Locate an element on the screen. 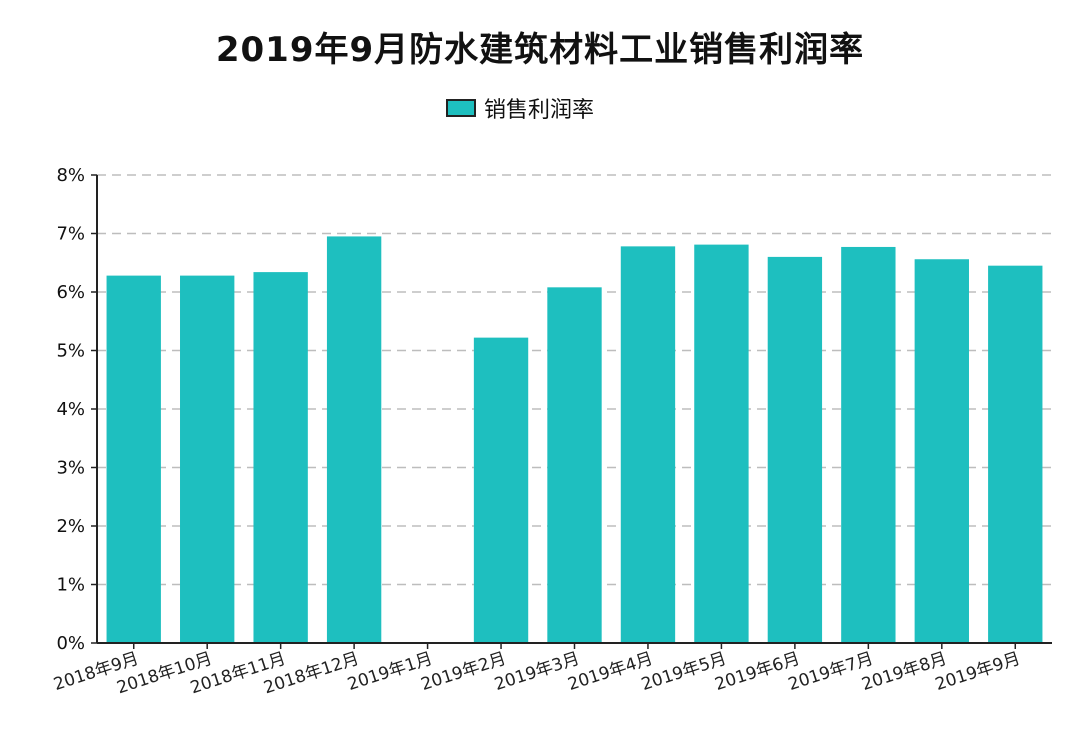 The height and width of the screenshot is (740, 1080). y-tick-label: 5% is located at coordinates (70, 351).